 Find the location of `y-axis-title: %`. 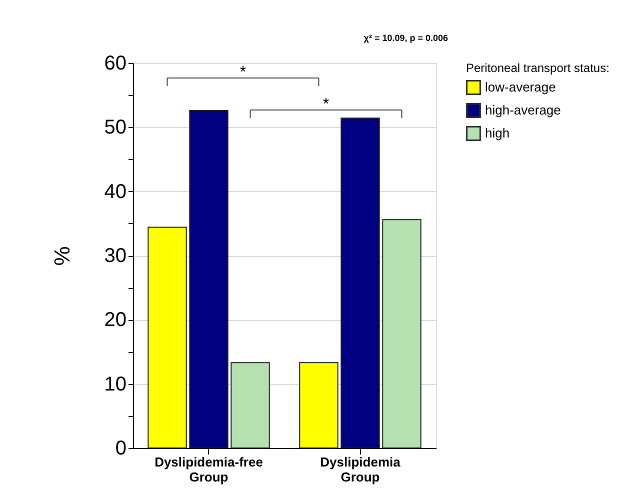

y-axis-title: % is located at coordinates (61, 256).